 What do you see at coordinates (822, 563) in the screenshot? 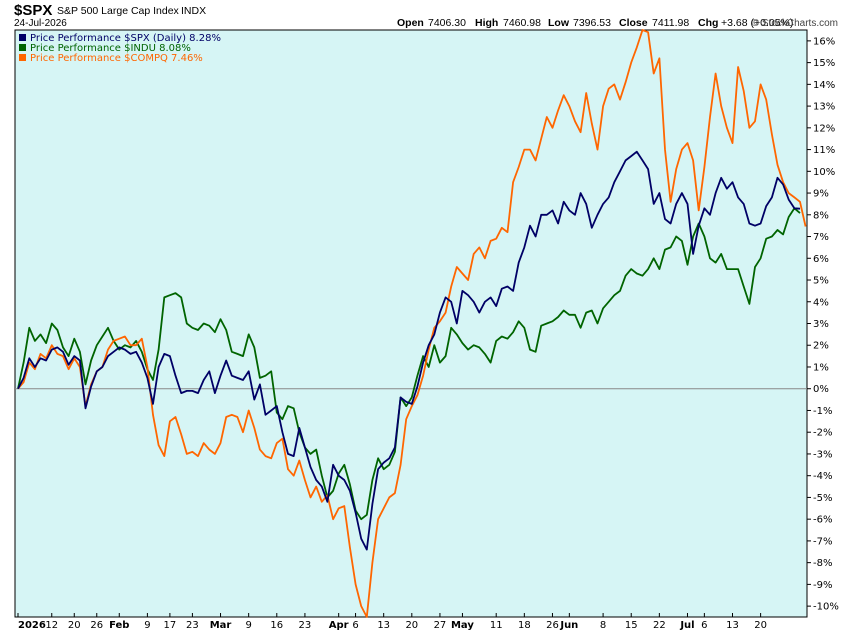
I see `y-tick-label: -8%` at bounding box center [822, 563].